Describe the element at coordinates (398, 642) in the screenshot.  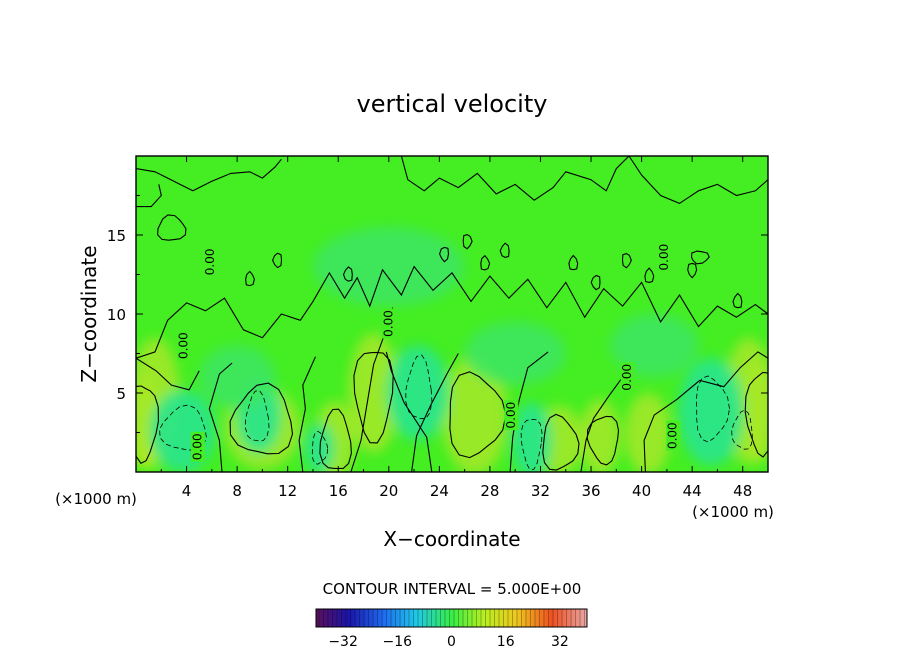
I see `colorbar-tick-label: −16` at that location.